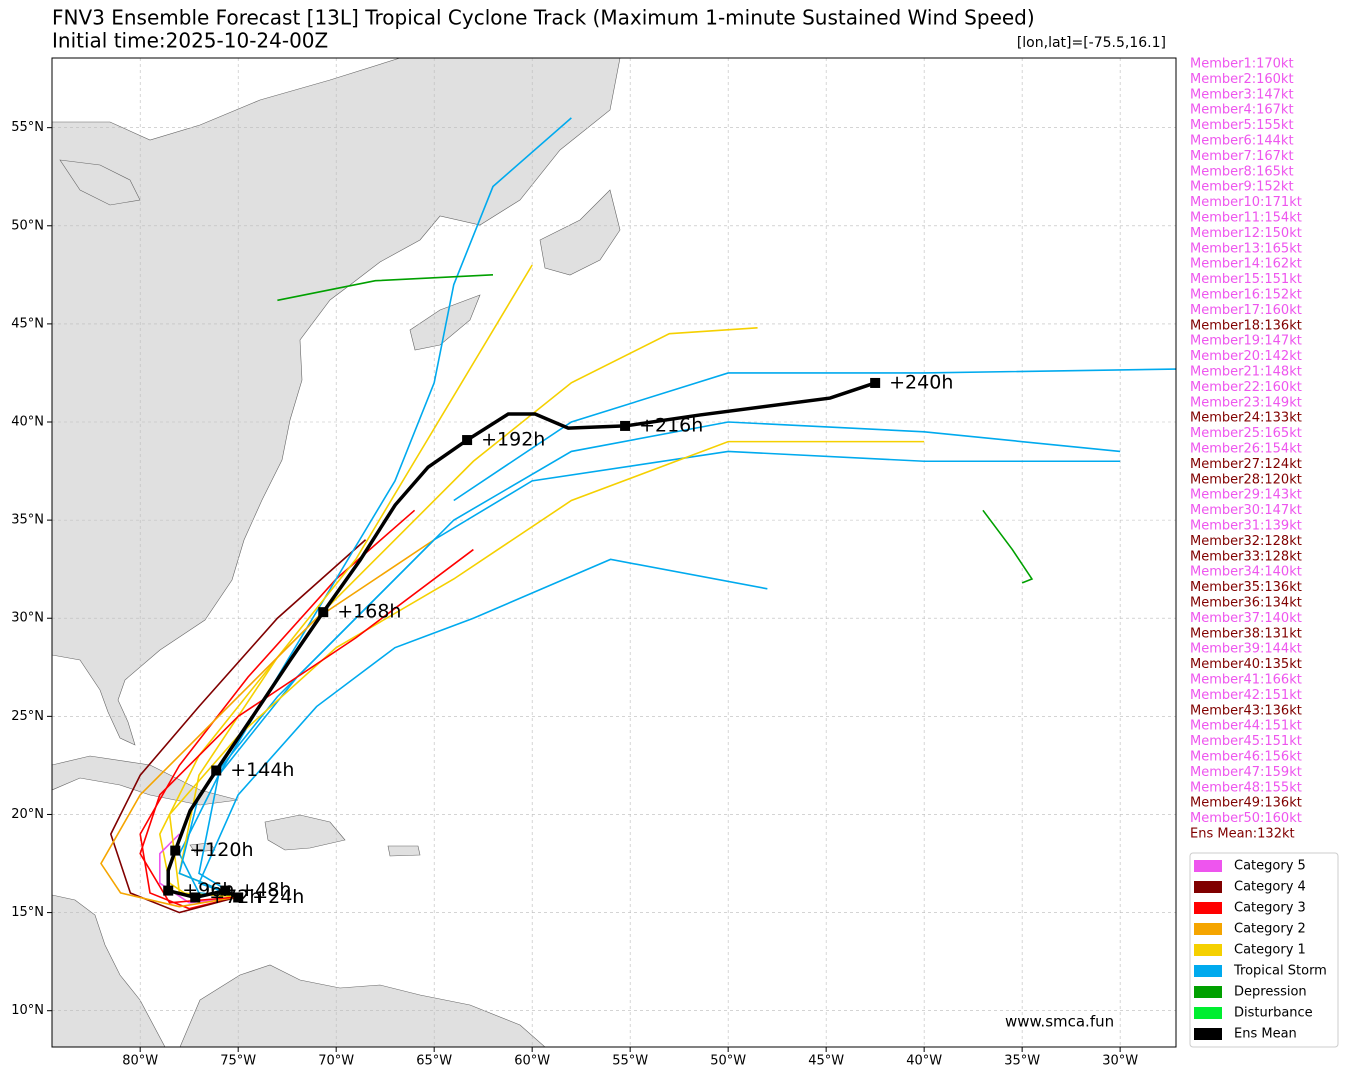  Describe the element at coordinates (27, 716) in the screenshot. I see `y-tick-label: 25°N` at that location.